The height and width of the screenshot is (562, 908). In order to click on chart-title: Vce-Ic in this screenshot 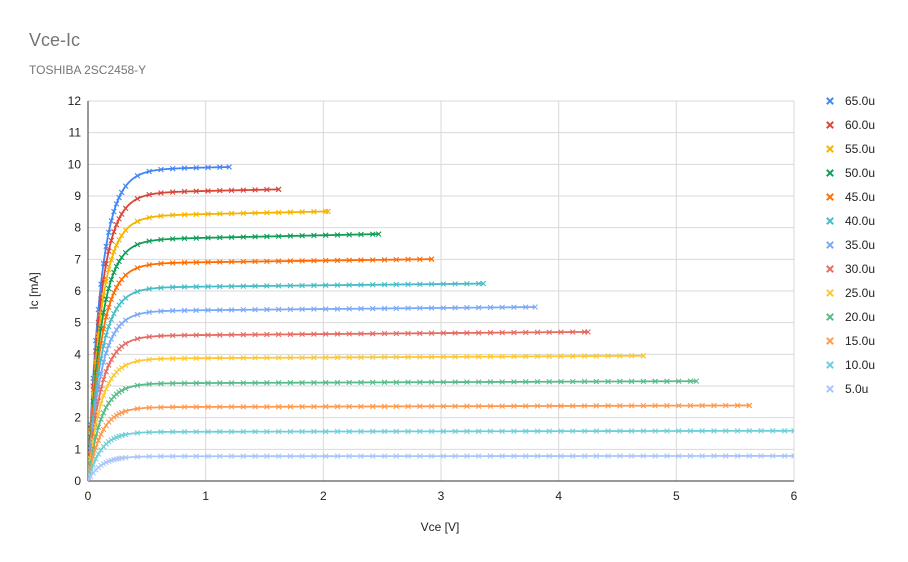, I will do `click(55, 40)`.